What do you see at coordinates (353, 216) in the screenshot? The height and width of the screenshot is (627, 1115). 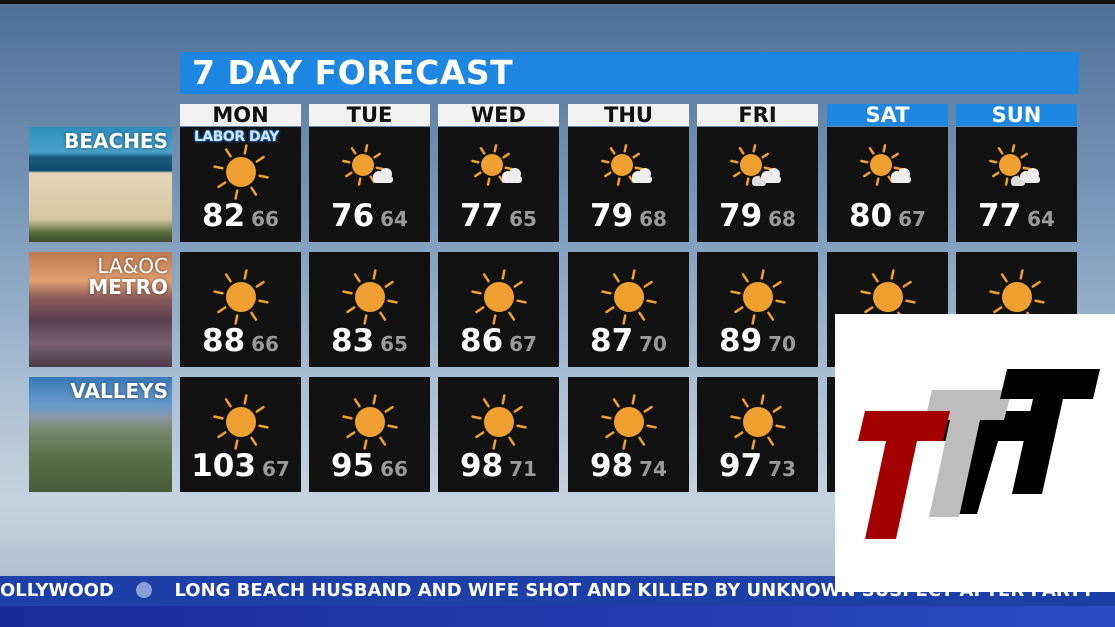 I see `high-temp: 76` at bounding box center [353, 216].